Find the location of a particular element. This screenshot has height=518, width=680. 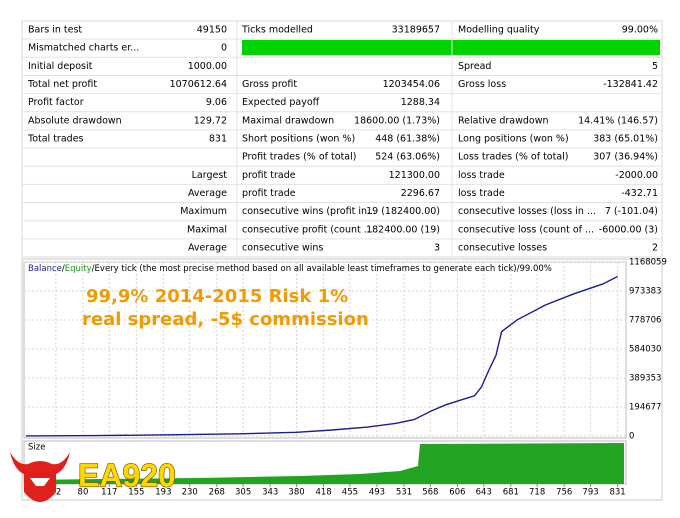

cell: 448 (61.38%) is located at coordinates (407, 139).